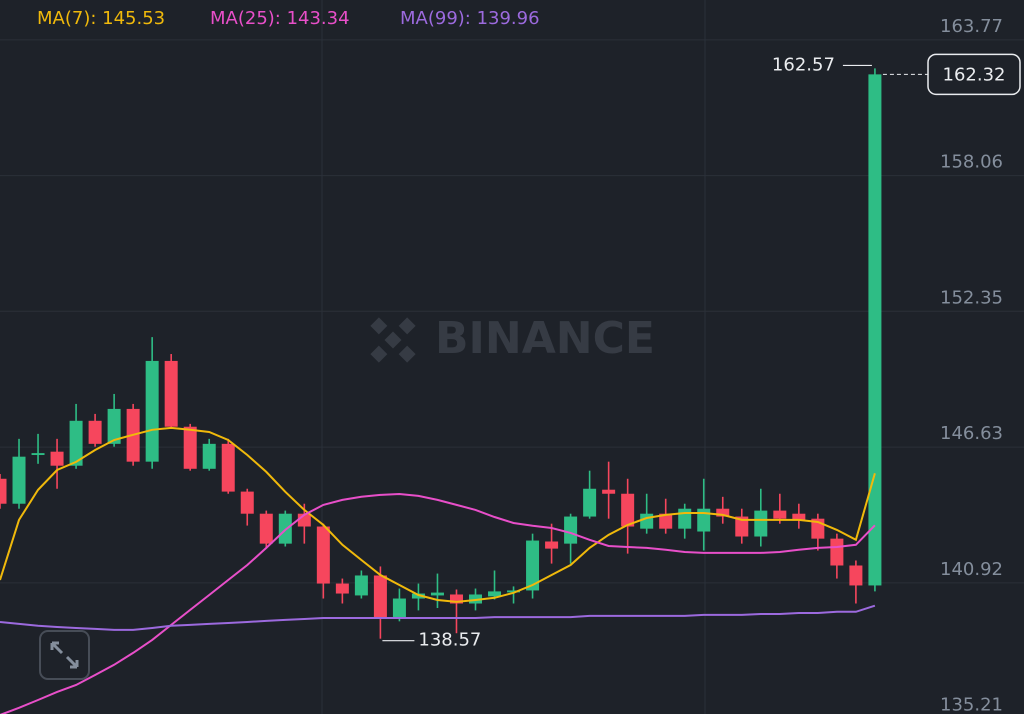 This screenshot has height=714, width=1024. I want to click on last-price-box, so click(974, 74).